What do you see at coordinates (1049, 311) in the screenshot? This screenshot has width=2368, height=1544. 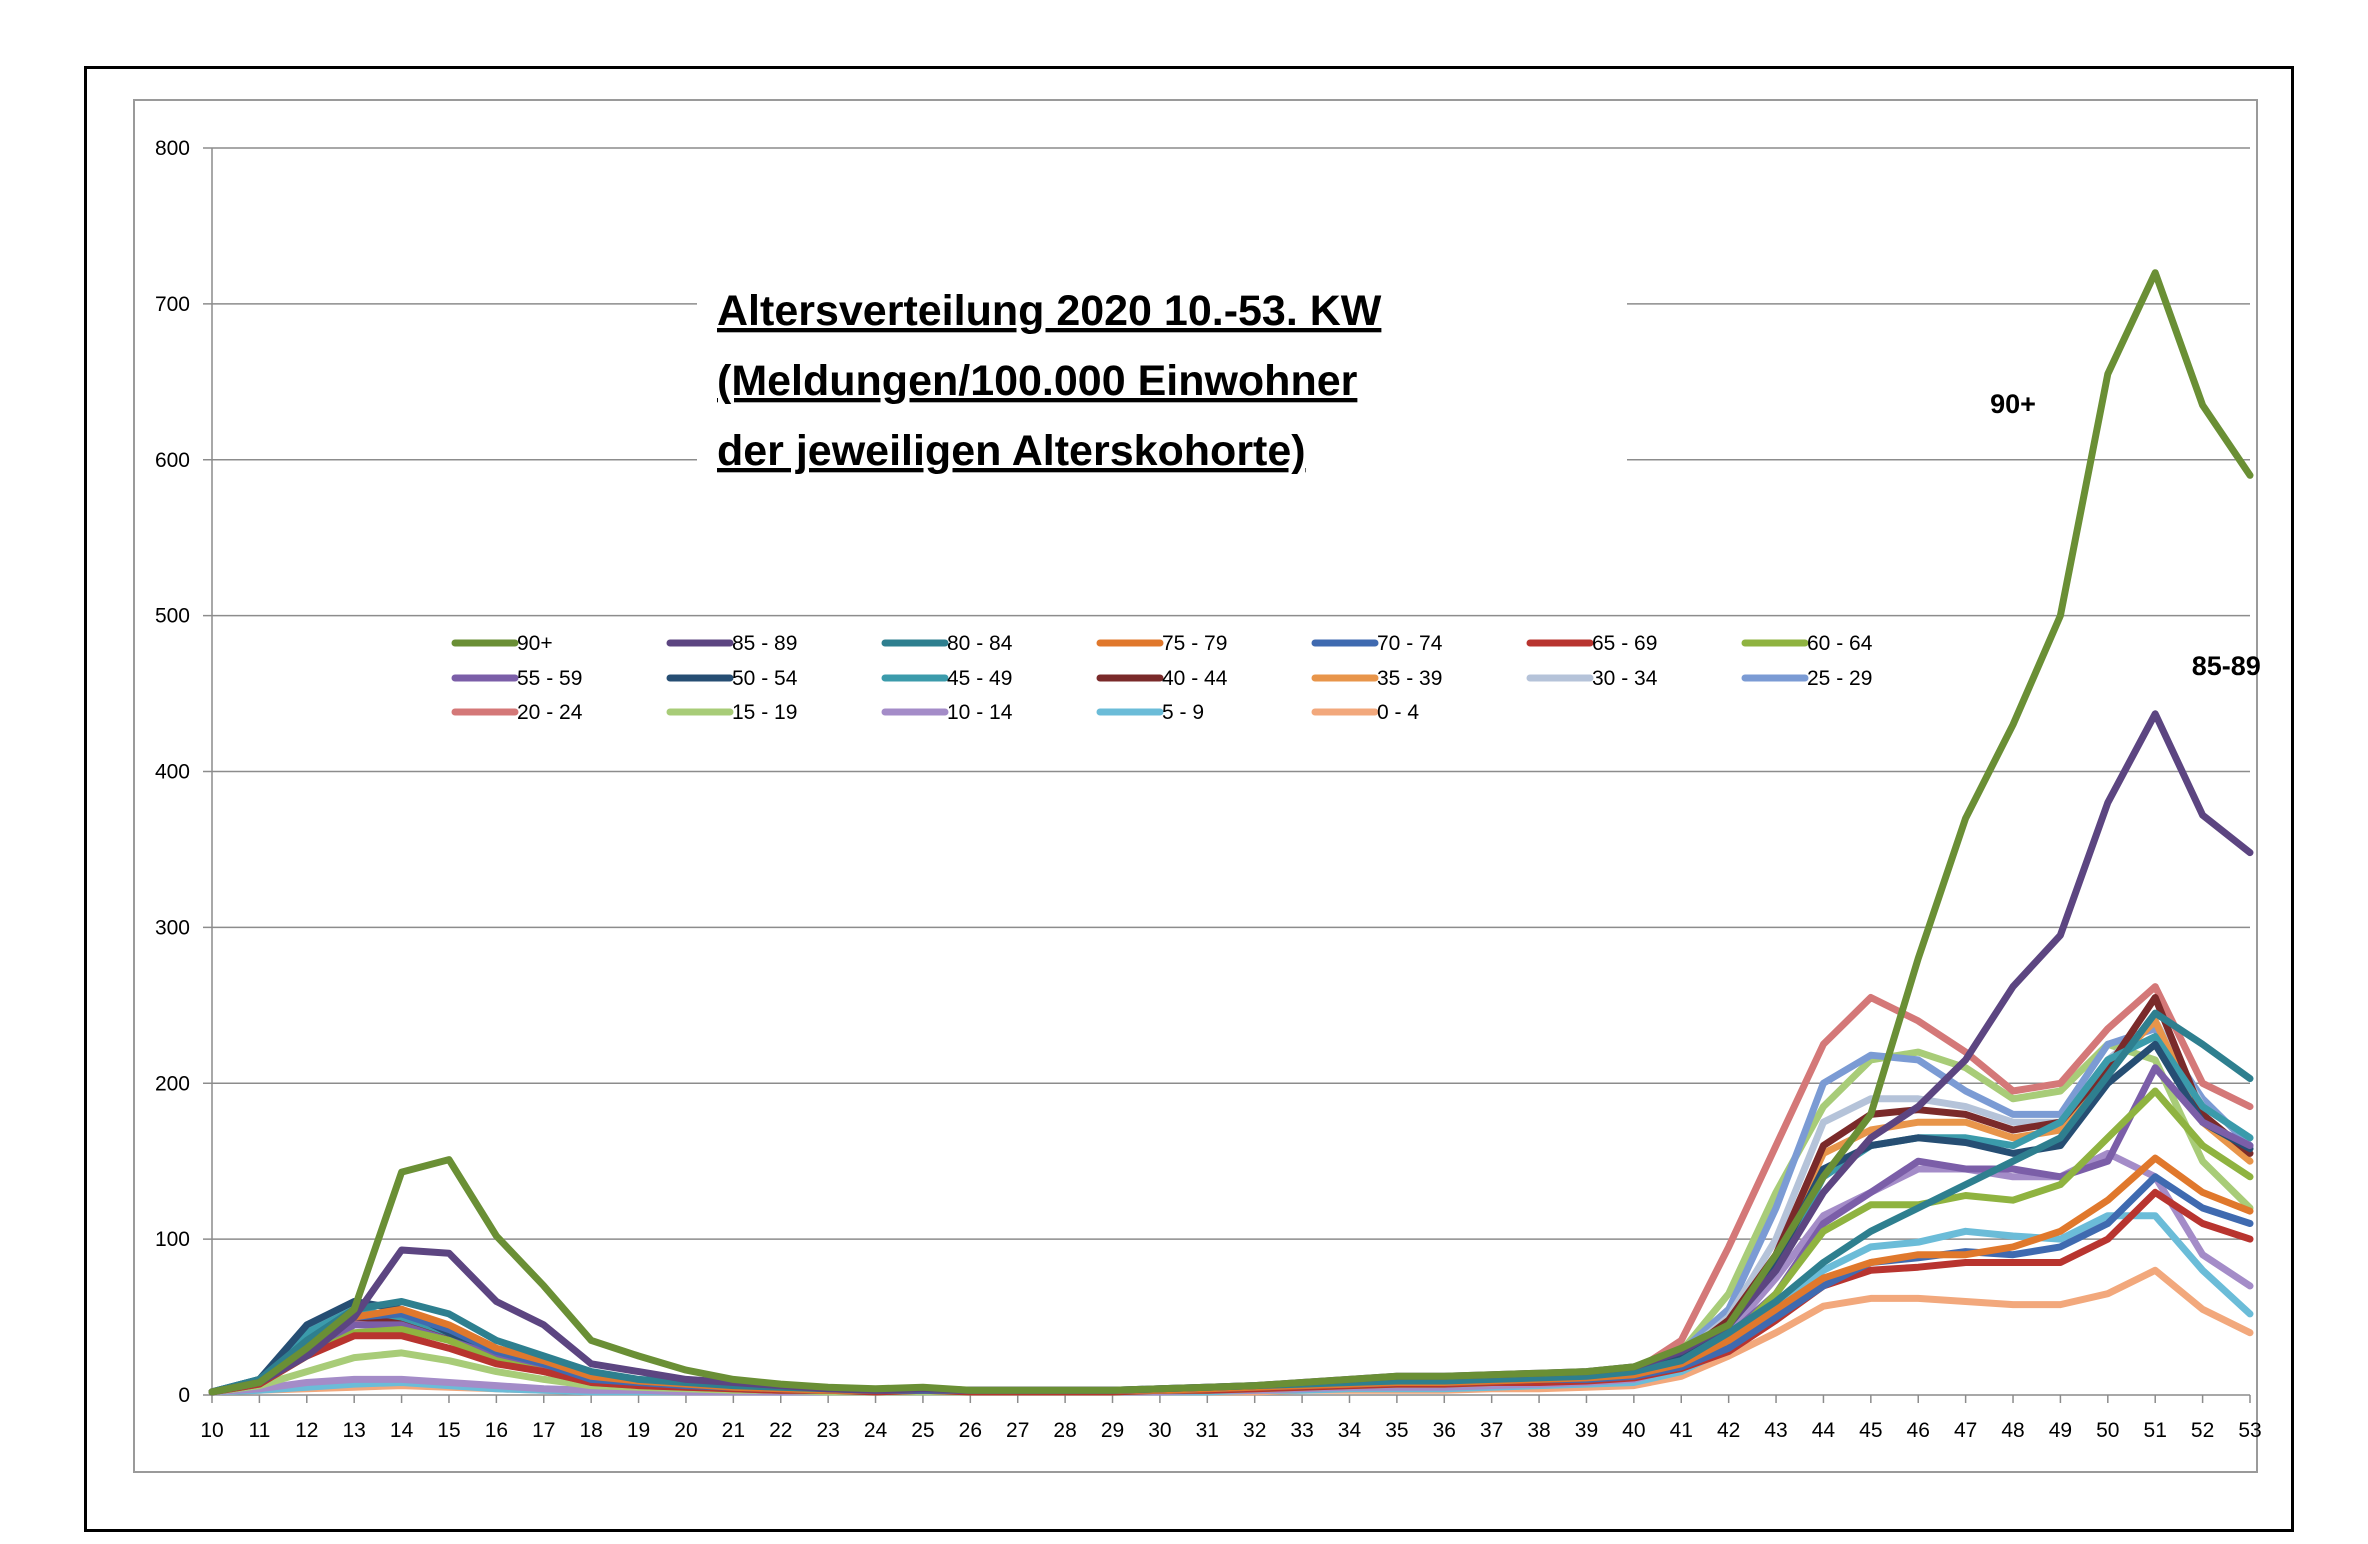 I see `chart-title-line: Altersverteilung 2020 10.-53. KW` at bounding box center [1049, 311].